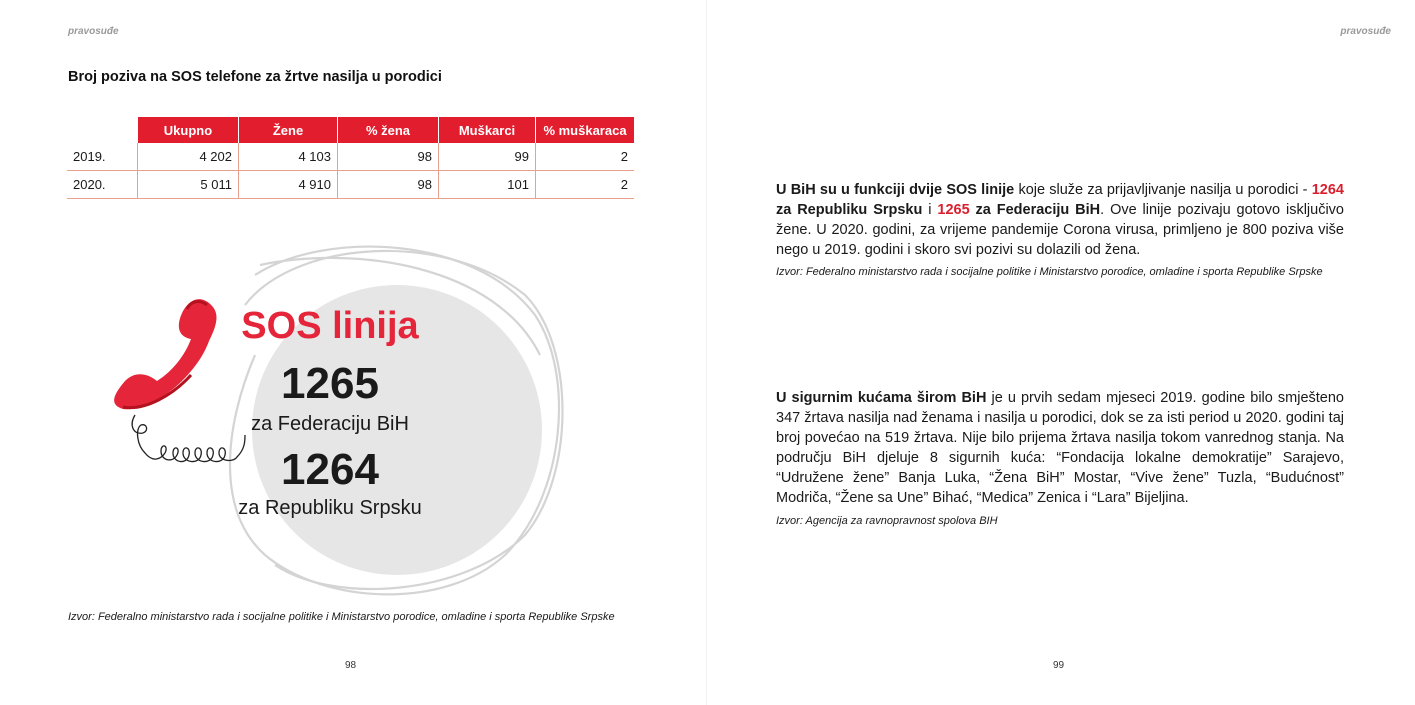  I want to click on para-lead: U sigurnim kućama širom BiH, so click(881, 398).